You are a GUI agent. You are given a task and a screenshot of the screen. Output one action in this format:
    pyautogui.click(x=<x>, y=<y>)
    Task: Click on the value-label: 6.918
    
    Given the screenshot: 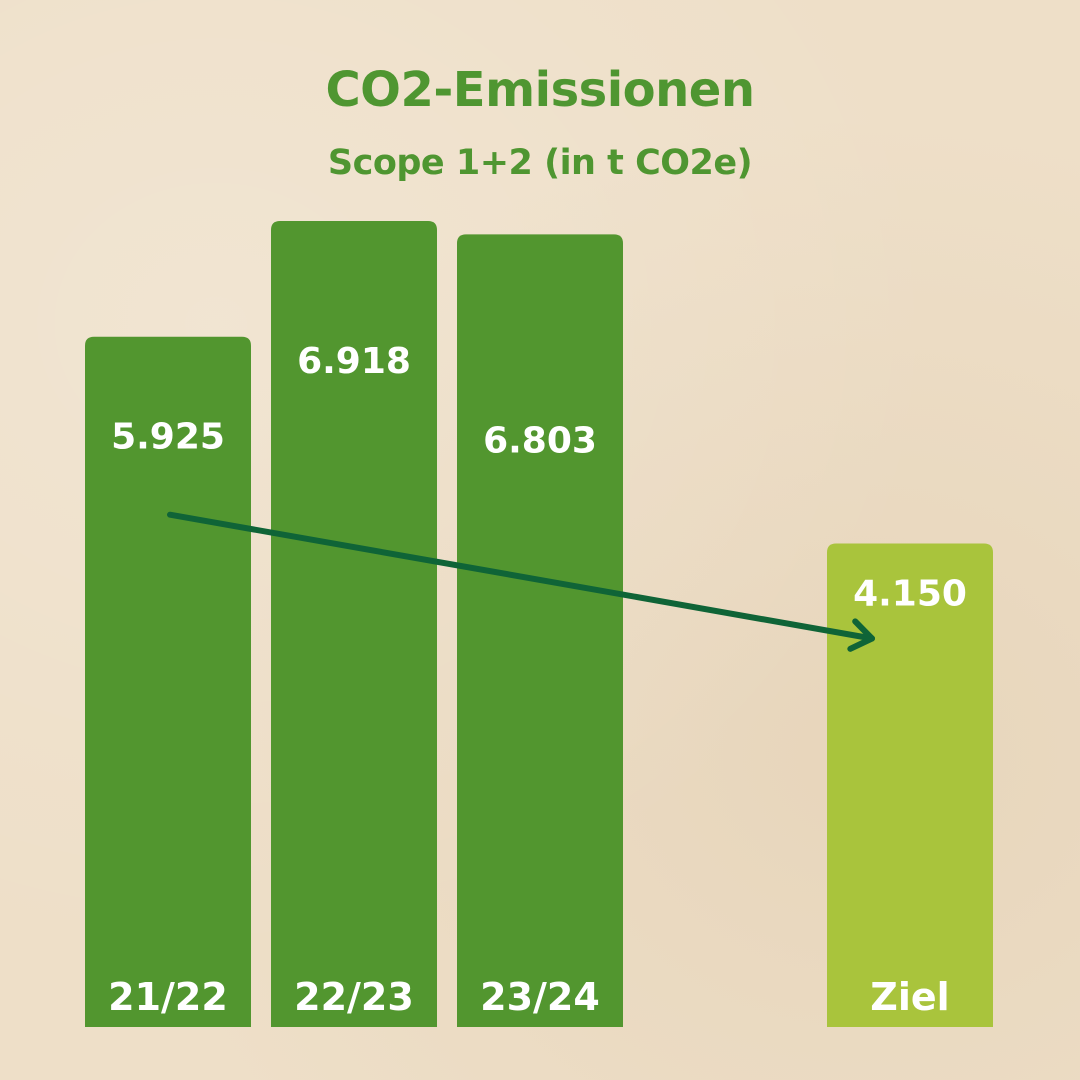 What is the action you would take?
    pyautogui.click(x=354, y=361)
    